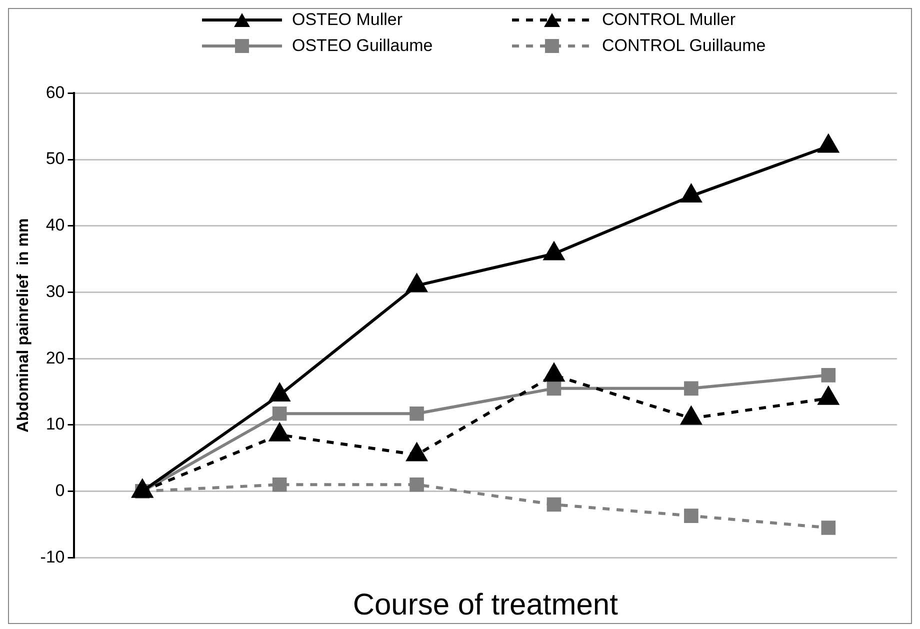 This screenshot has height=629, width=920. I want to click on y-tick-label: 0, so click(60, 490).